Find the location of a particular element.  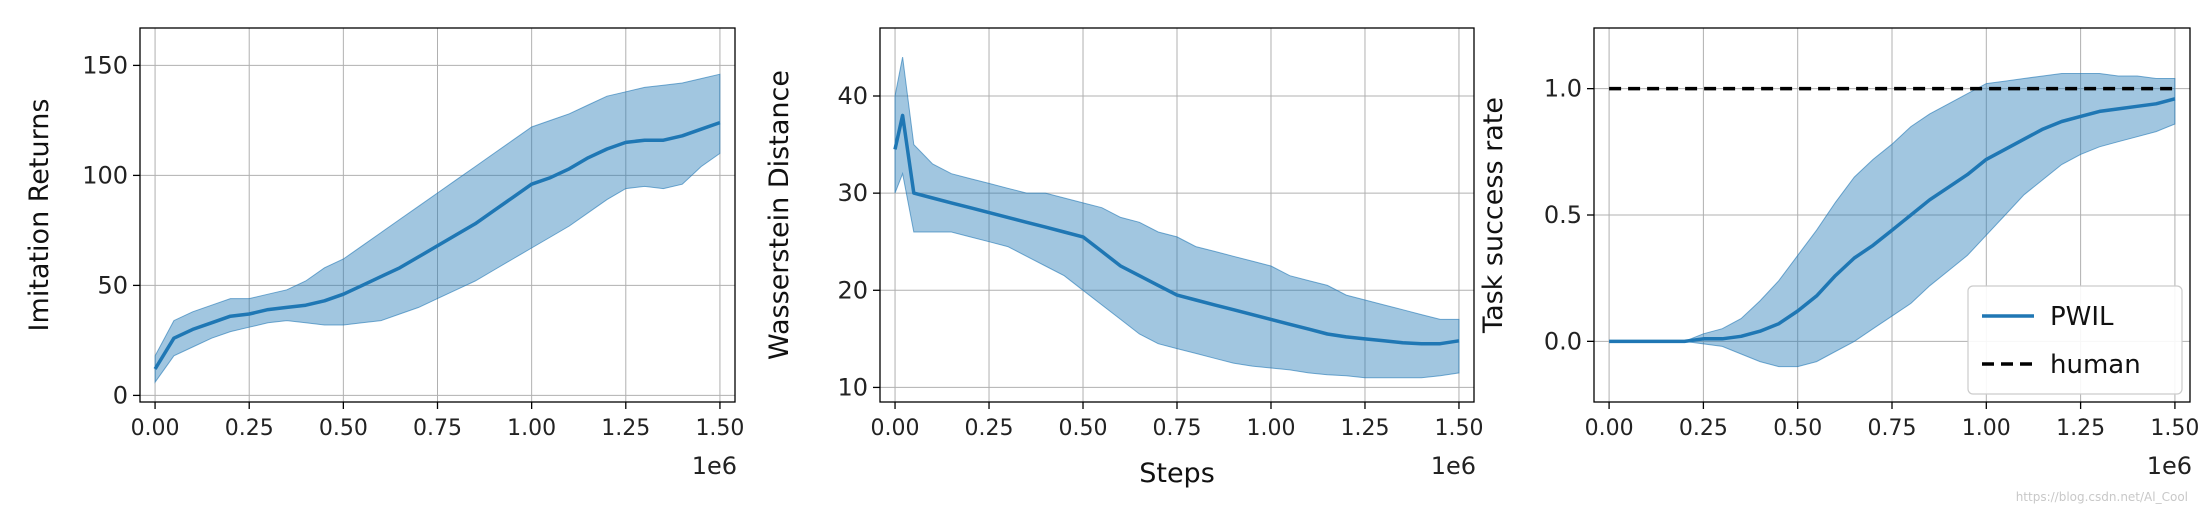

legend: PWIL human is located at coordinates (2075, 340).